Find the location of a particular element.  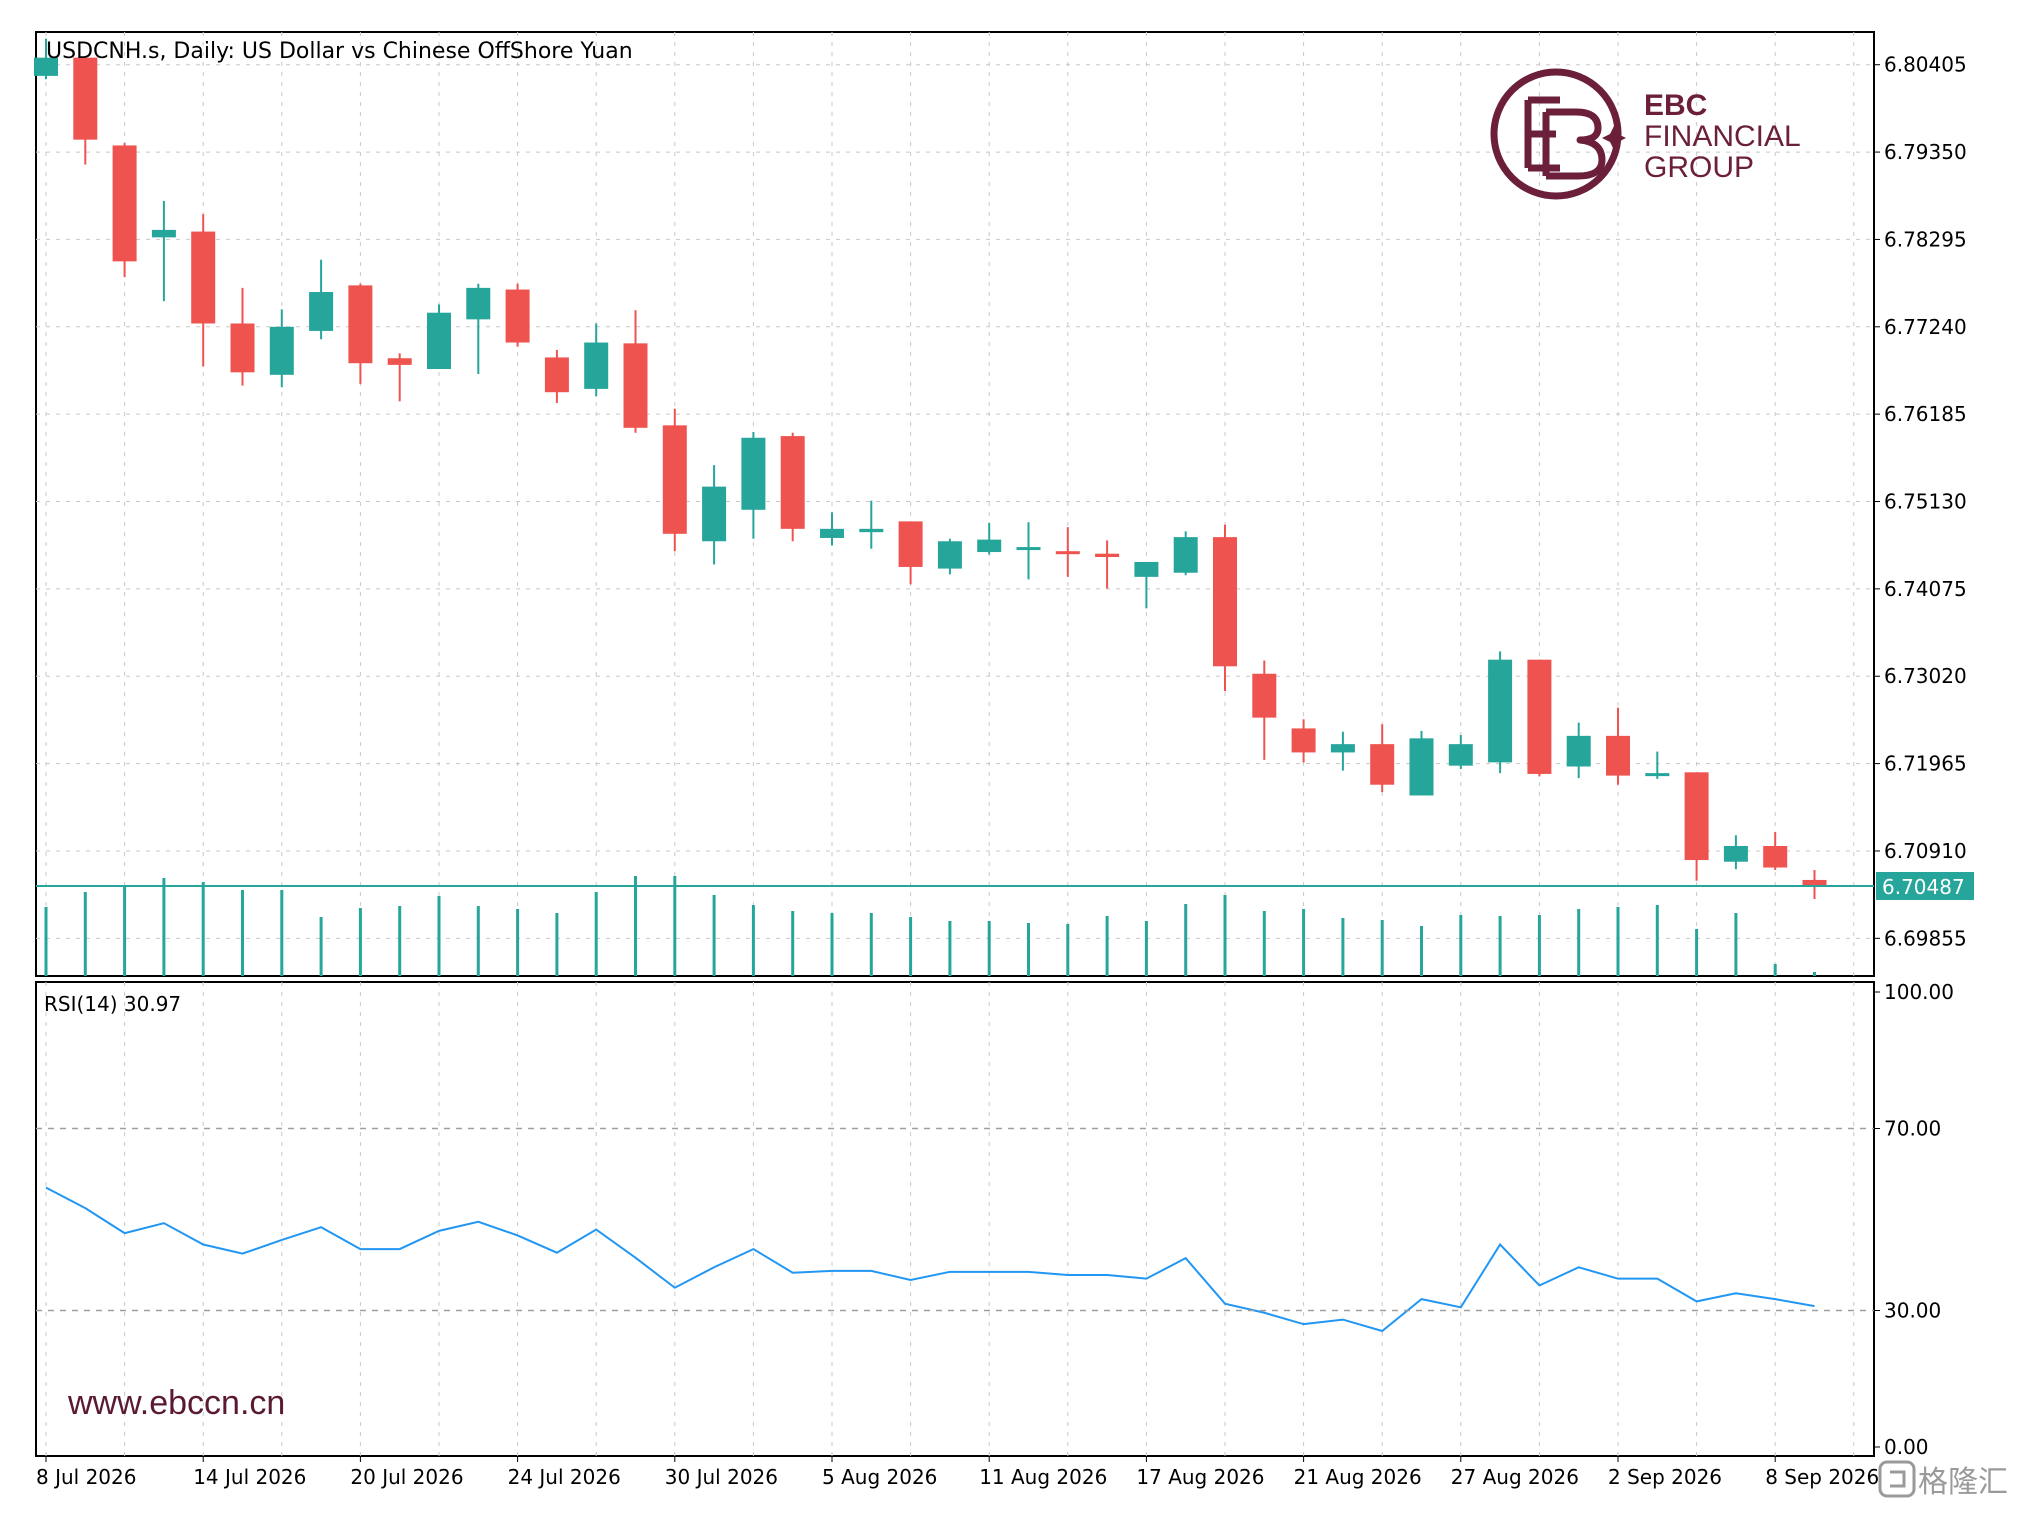

rsi-tick-label: 70.00 is located at coordinates (1912, 1129).